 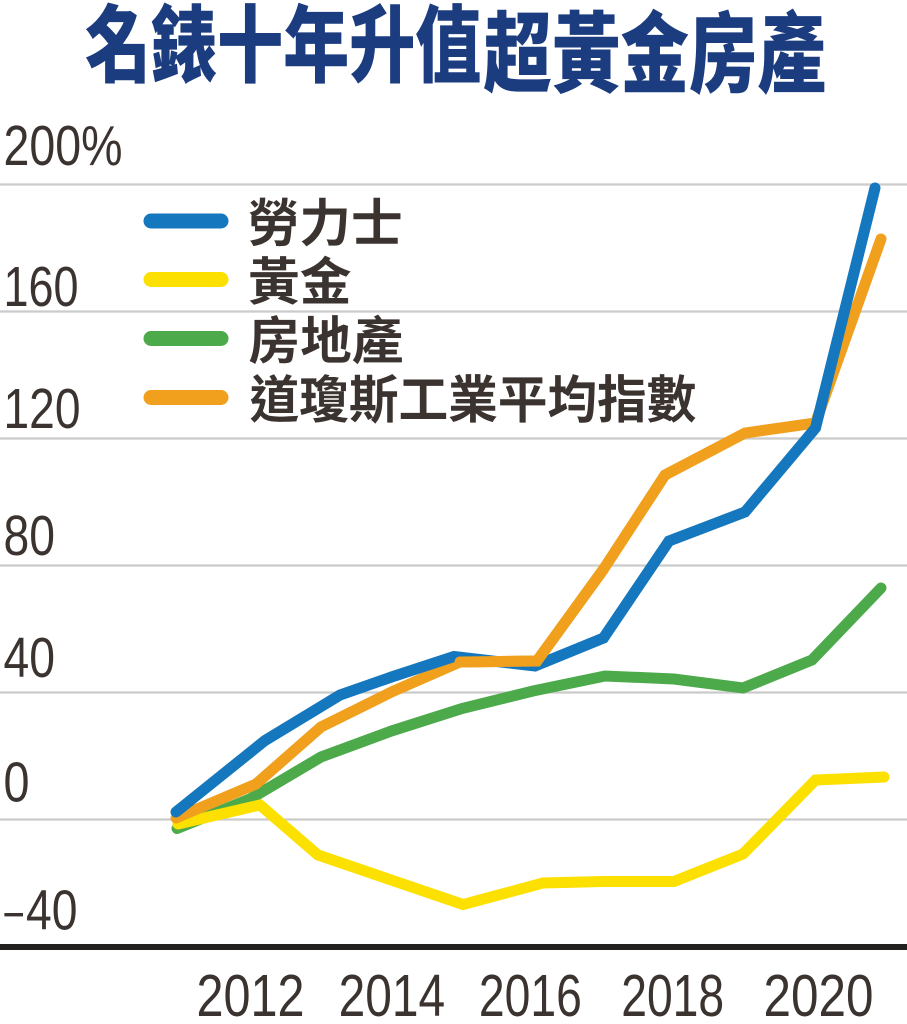 What do you see at coordinates (63, 146) in the screenshot?
I see `svg-text: 200%` at bounding box center [63, 146].